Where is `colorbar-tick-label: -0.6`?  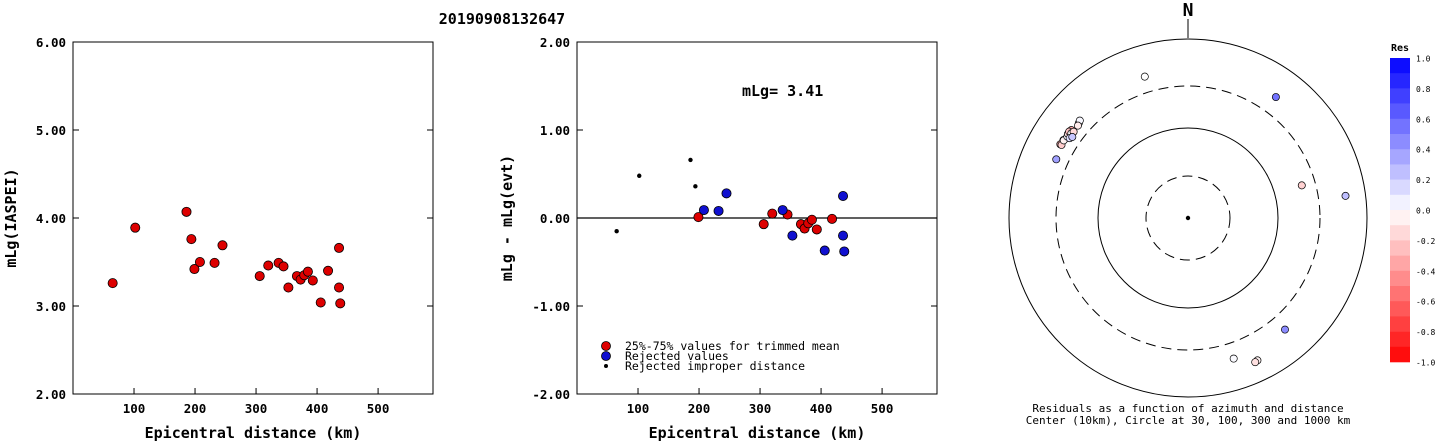 colorbar-tick-label: -0.6 is located at coordinates (1425, 302).